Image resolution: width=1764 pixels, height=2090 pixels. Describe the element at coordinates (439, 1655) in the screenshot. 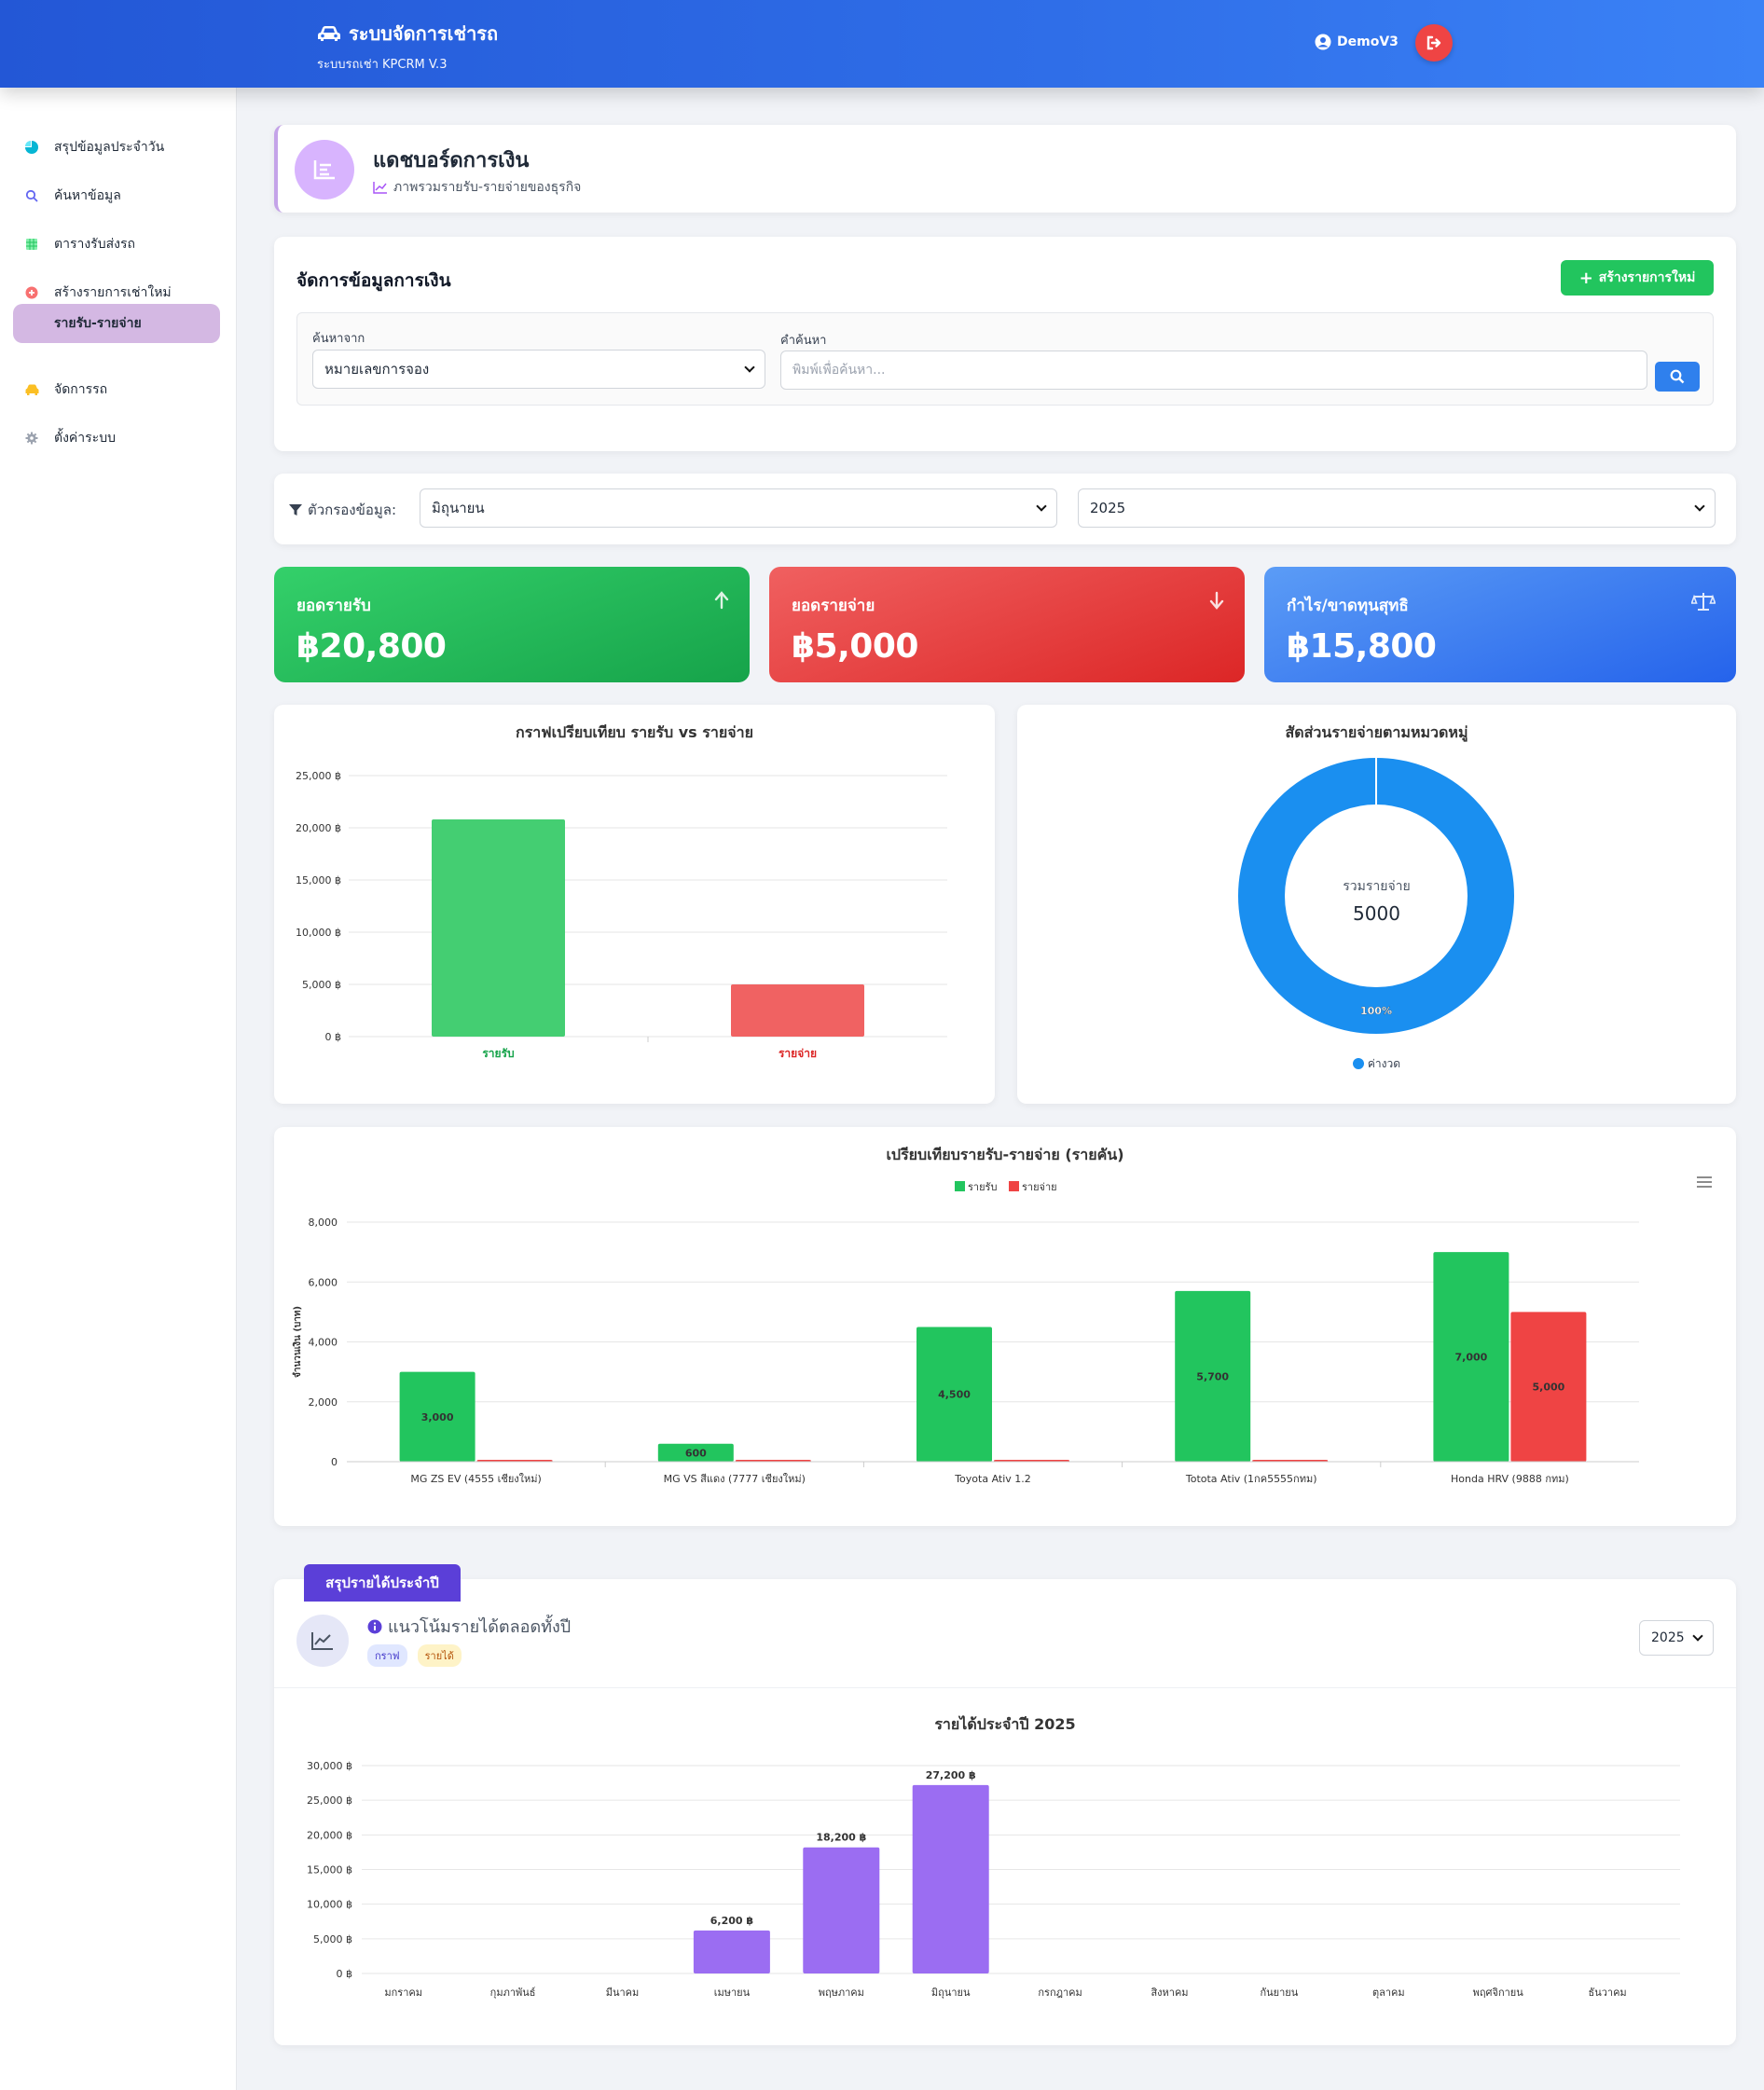

I see `income-tag: รายได้` at that location.